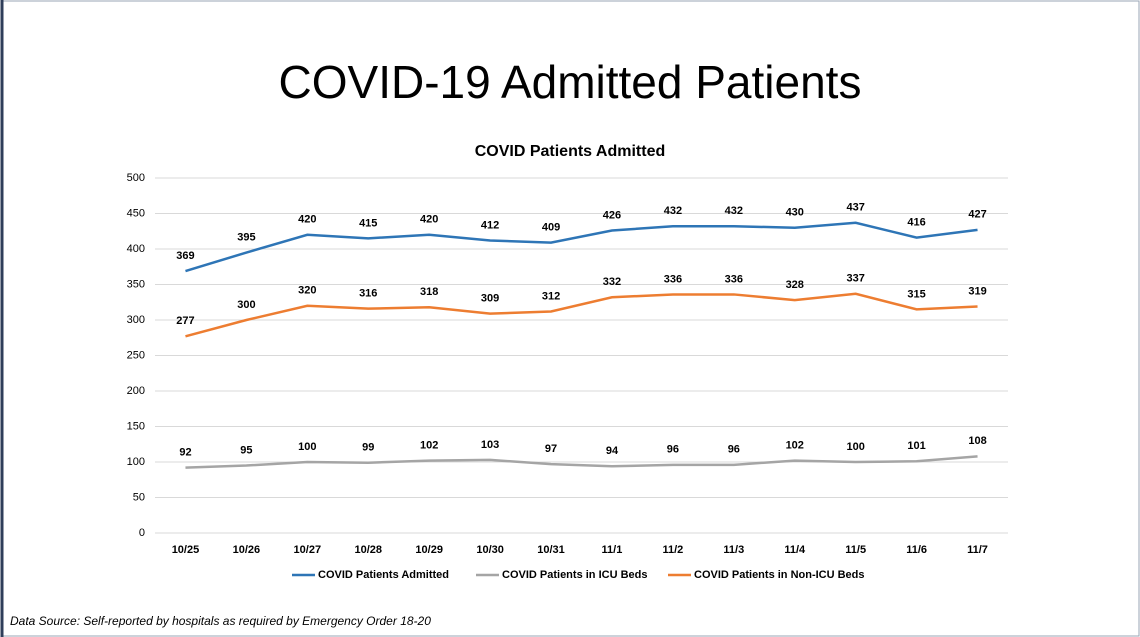  Describe the element at coordinates (185, 321) in the screenshot. I see `data-label: 277` at that location.